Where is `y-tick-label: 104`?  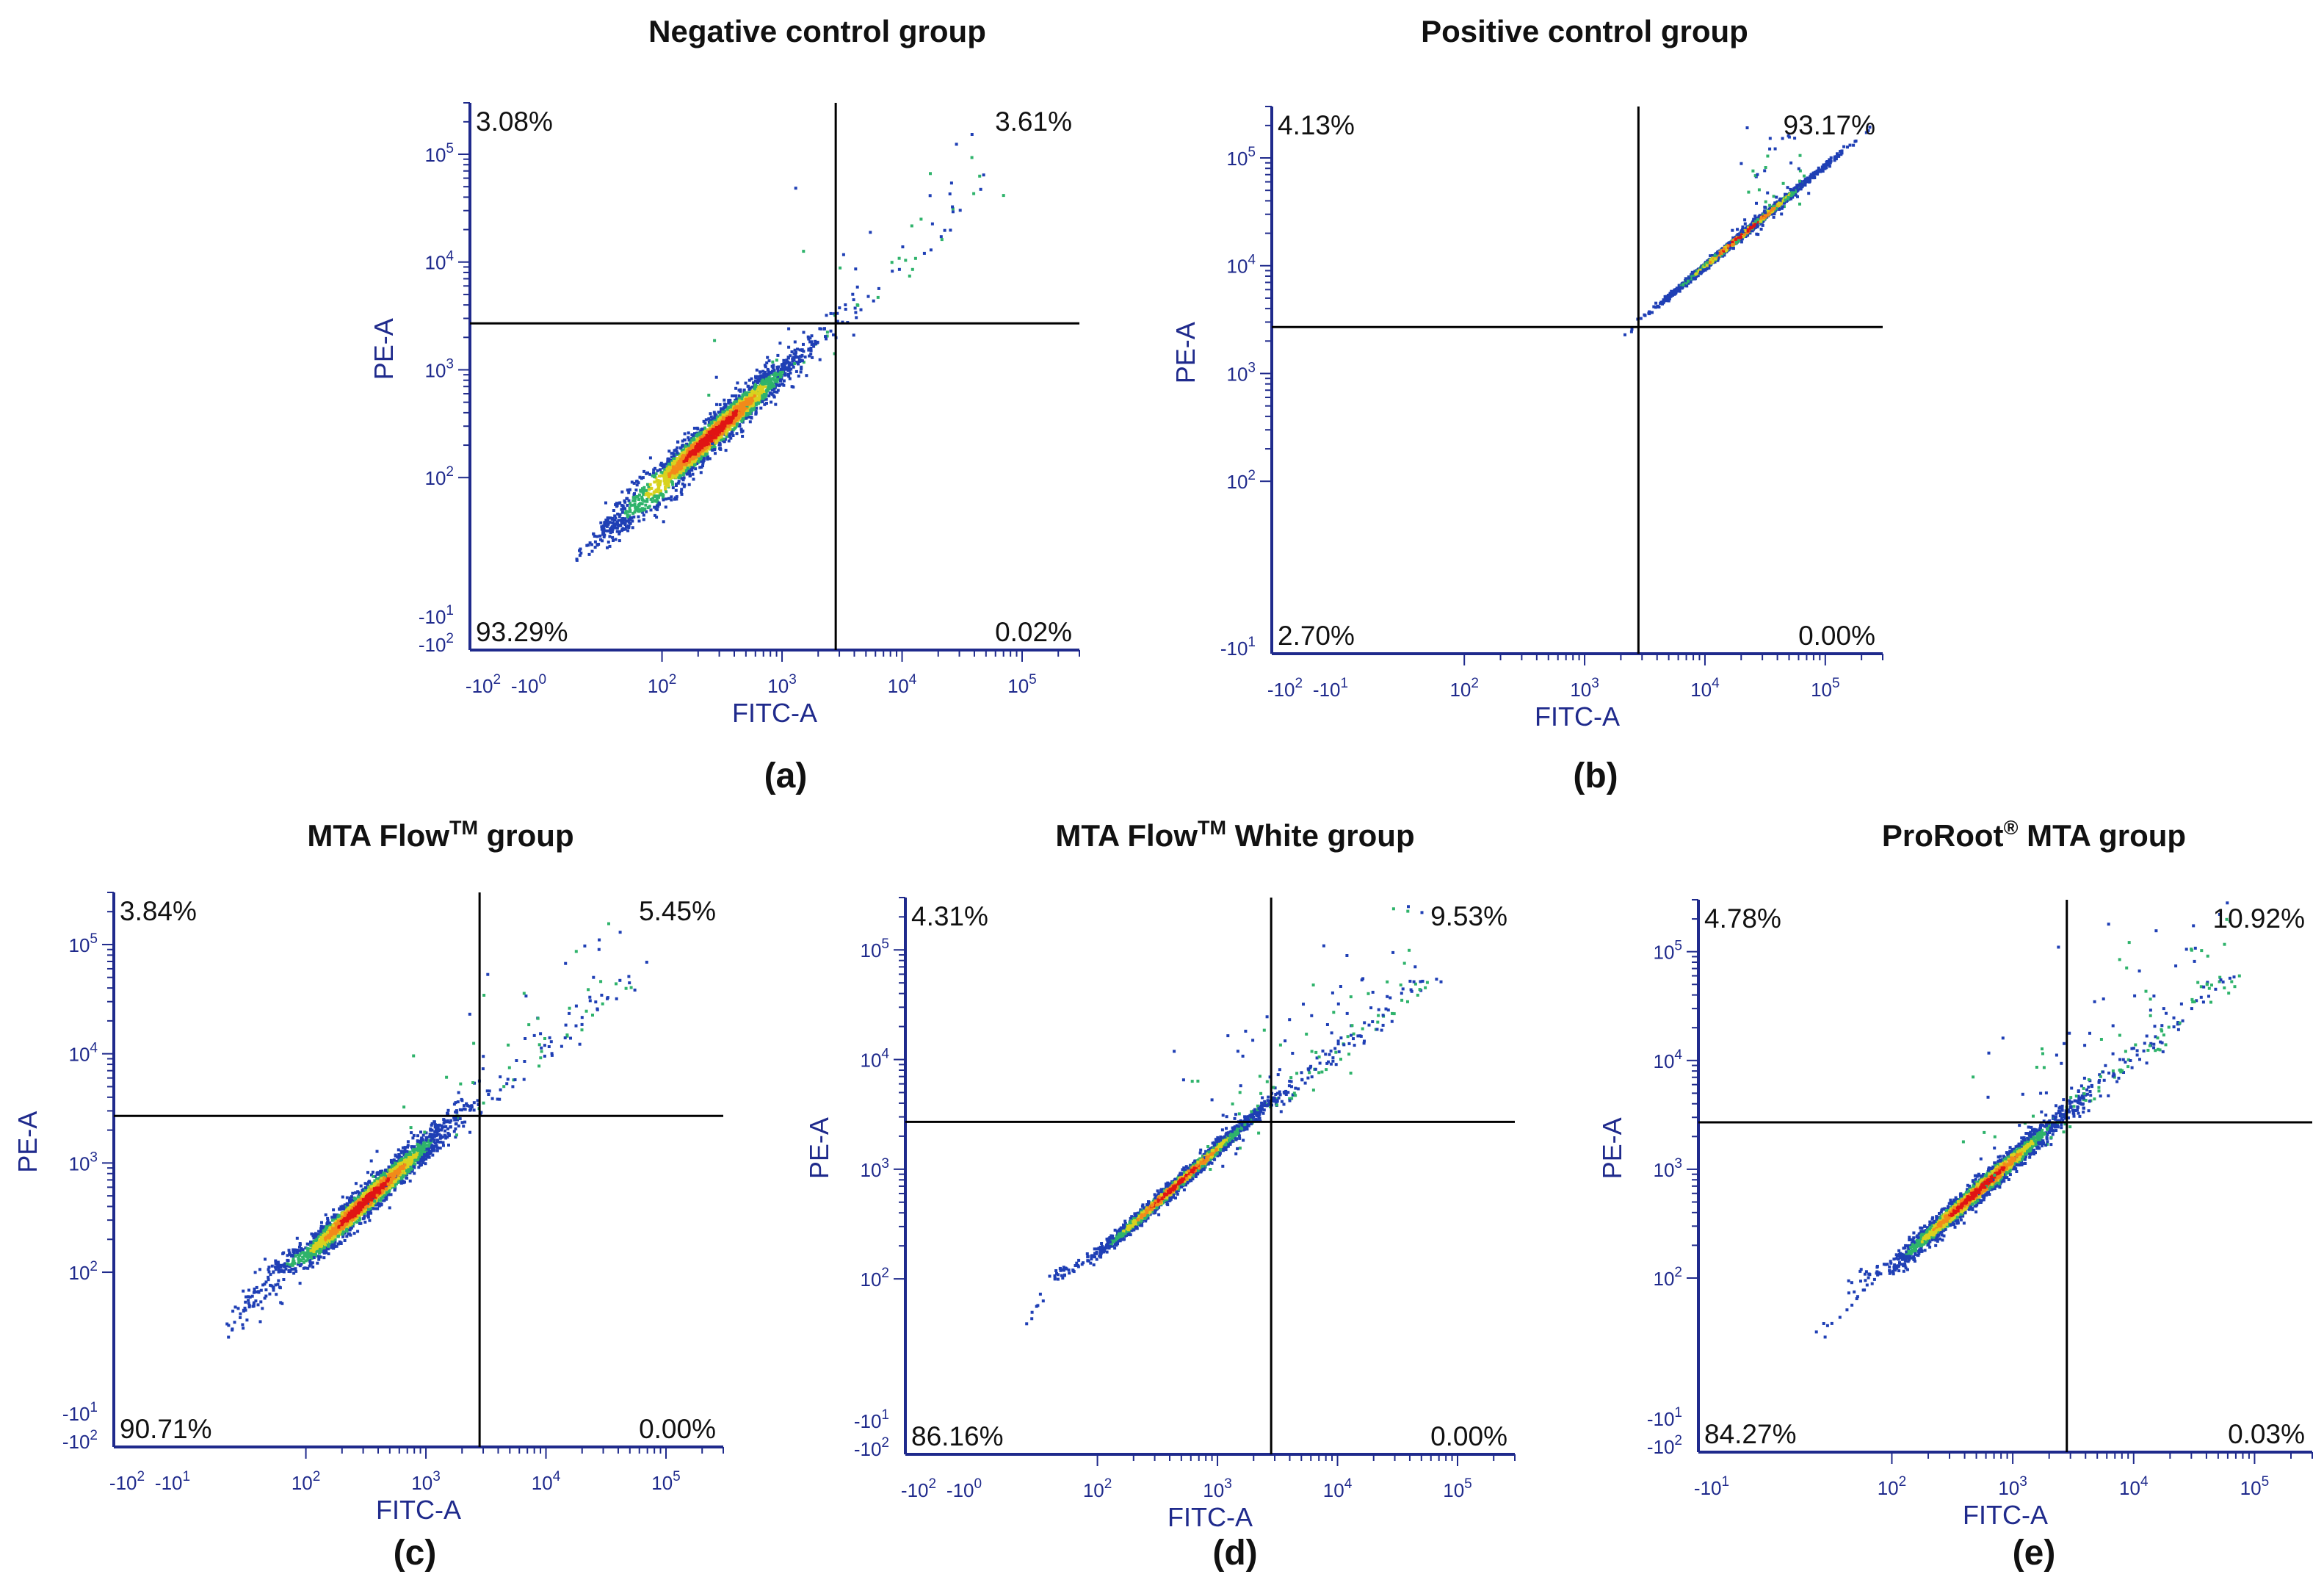 y-tick-label: 104 is located at coordinates (440, 261).